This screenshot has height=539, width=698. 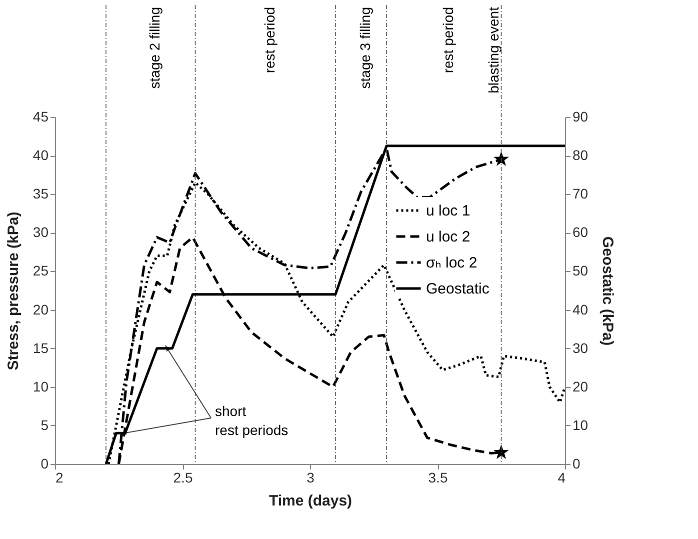 What do you see at coordinates (458, 289) in the screenshot?
I see `legend-label: Geostatic` at bounding box center [458, 289].